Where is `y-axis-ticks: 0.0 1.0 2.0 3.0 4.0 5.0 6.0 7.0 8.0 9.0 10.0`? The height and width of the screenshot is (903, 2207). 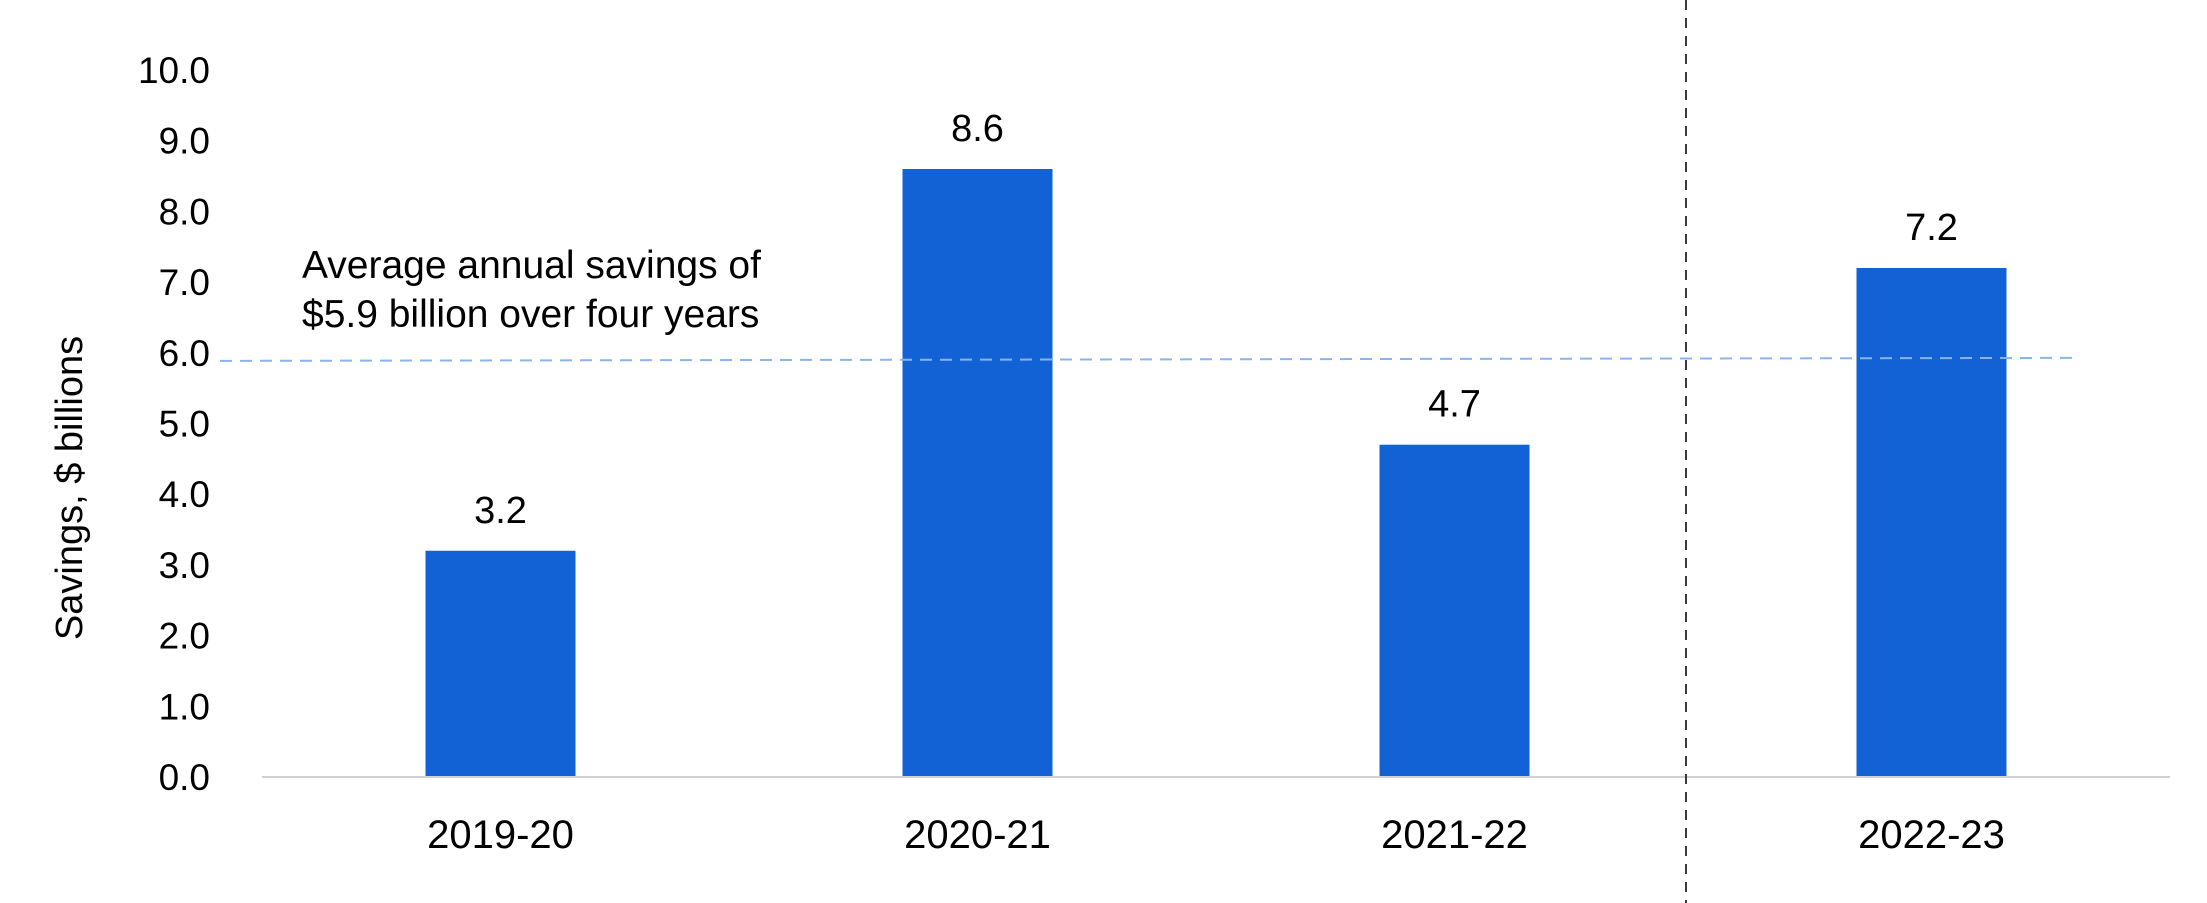
y-axis-ticks: 0.0 1.0 2.0 3.0 4.0 5.0 6.0 7.0 8.0 9.0 10.0 is located at coordinates (174, 424).